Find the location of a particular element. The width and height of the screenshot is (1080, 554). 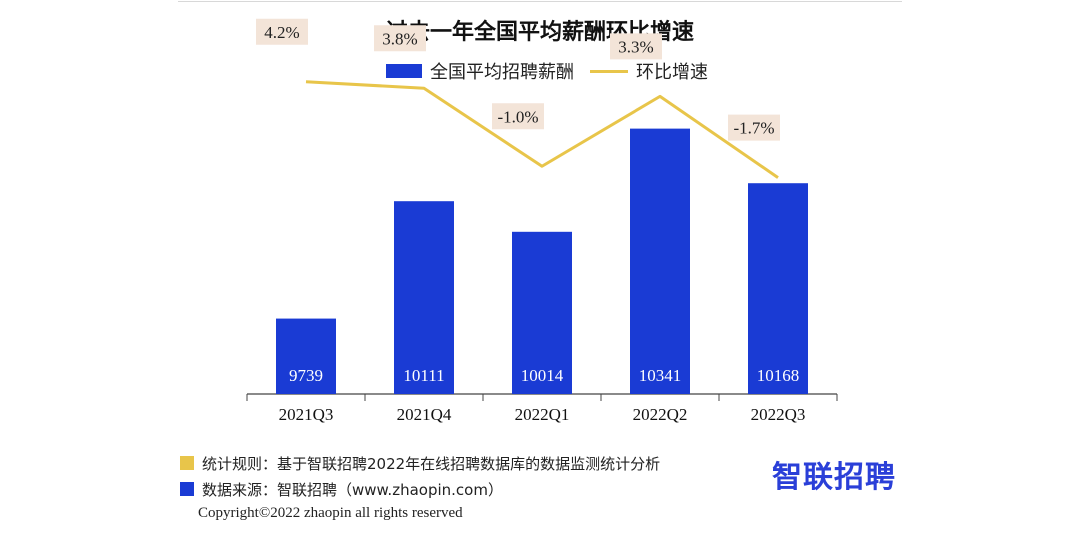

bar-value-label: 10014 is located at coordinates (542, 375).